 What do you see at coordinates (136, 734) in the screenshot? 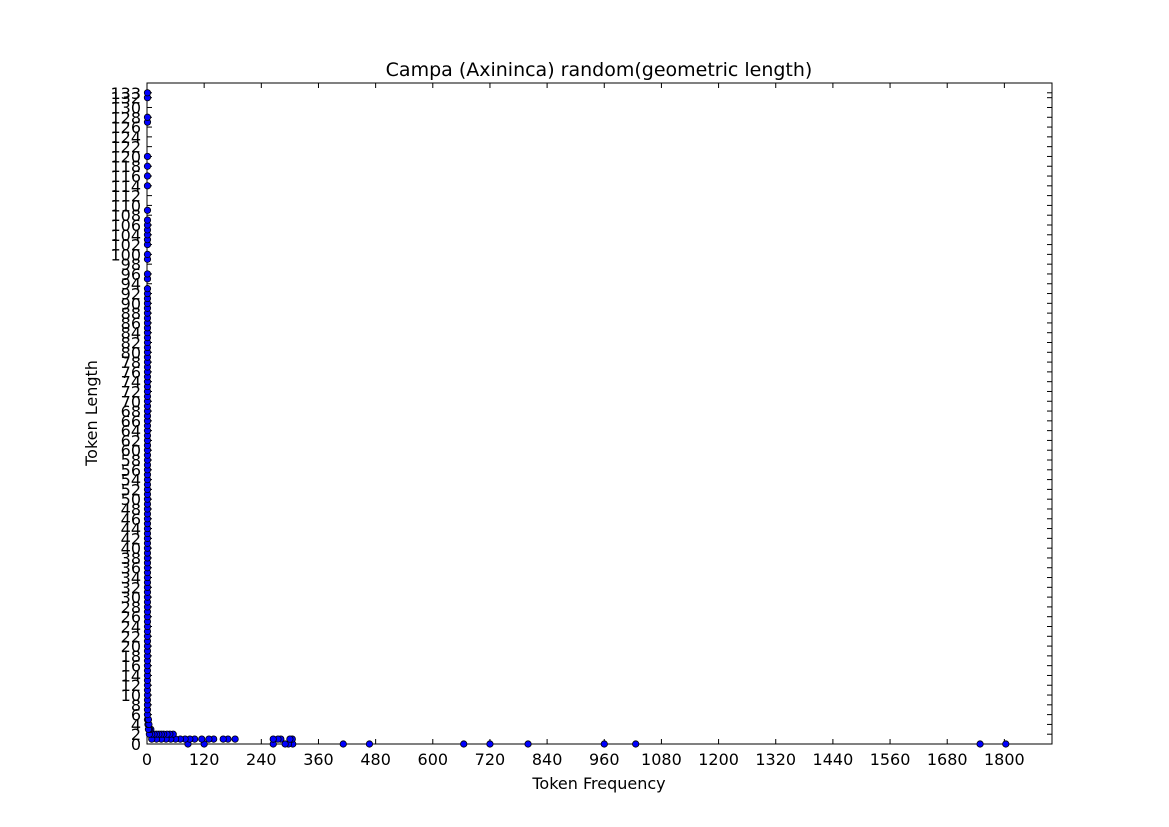
I see `y-tick-label: 2` at bounding box center [136, 734].